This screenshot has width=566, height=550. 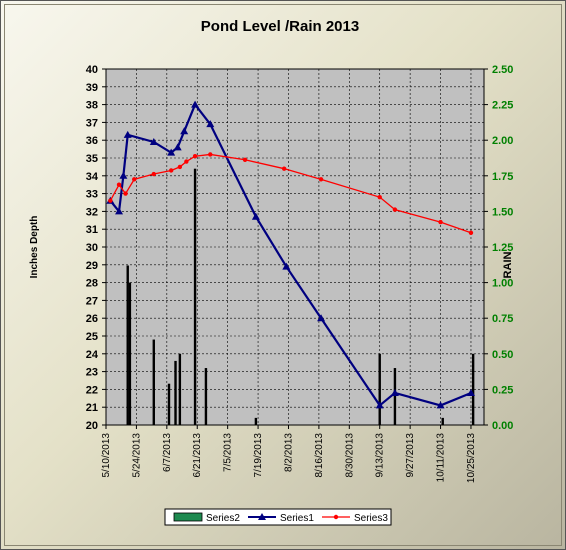 What do you see at coordinates (262, 516) in the screenshot?
I see `legend-marker-series1` at bounding box center [262, 516].